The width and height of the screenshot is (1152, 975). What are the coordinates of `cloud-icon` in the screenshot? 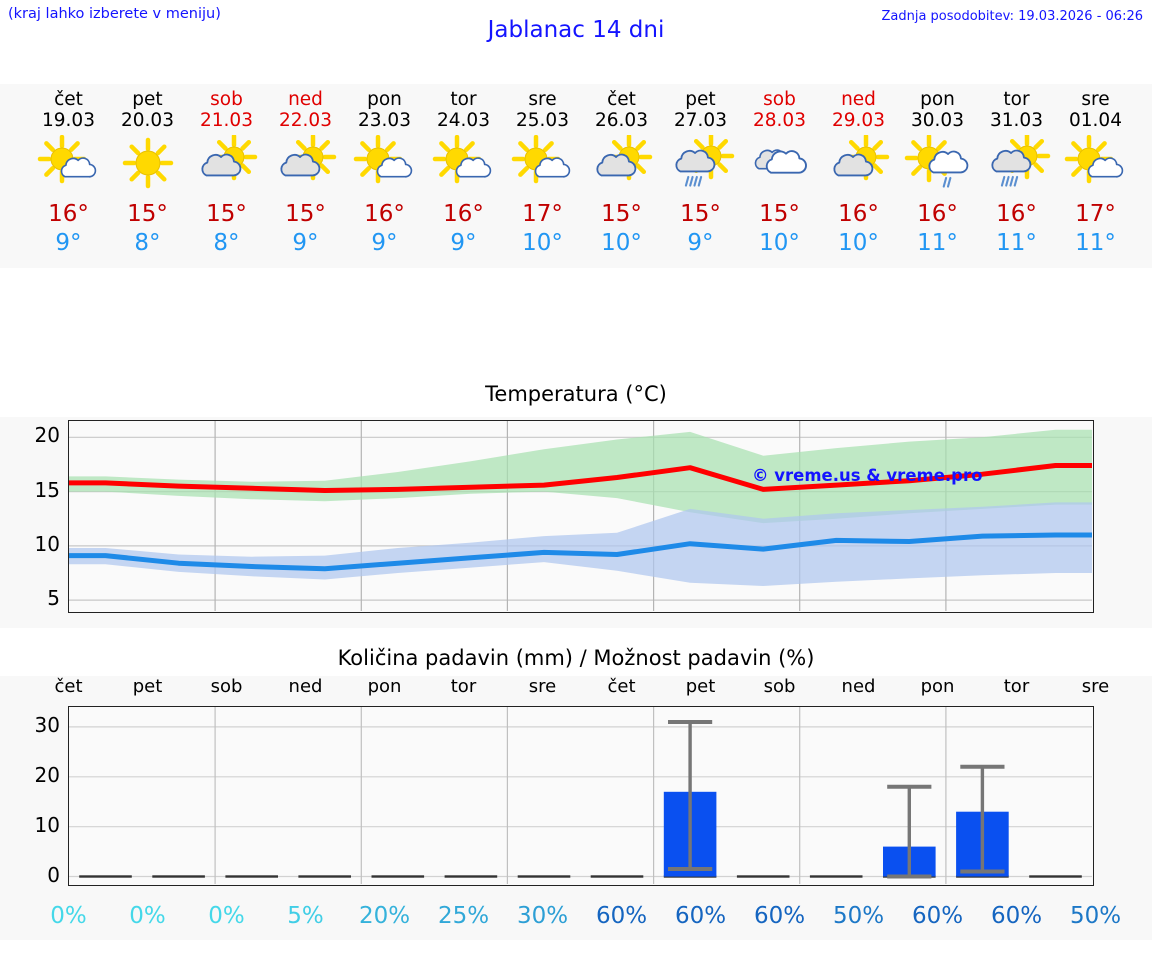 It's located at (780, 161).